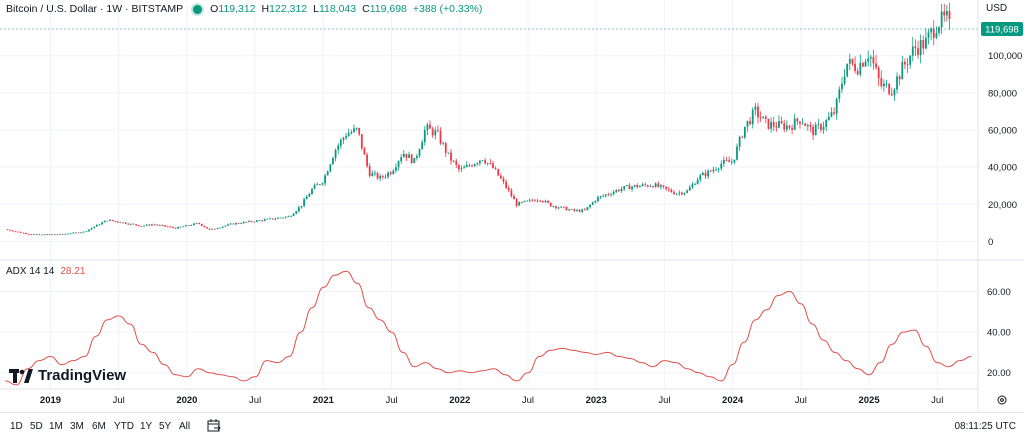  I want to click on timeframe-1d-button: 1D, so click(16, 426).